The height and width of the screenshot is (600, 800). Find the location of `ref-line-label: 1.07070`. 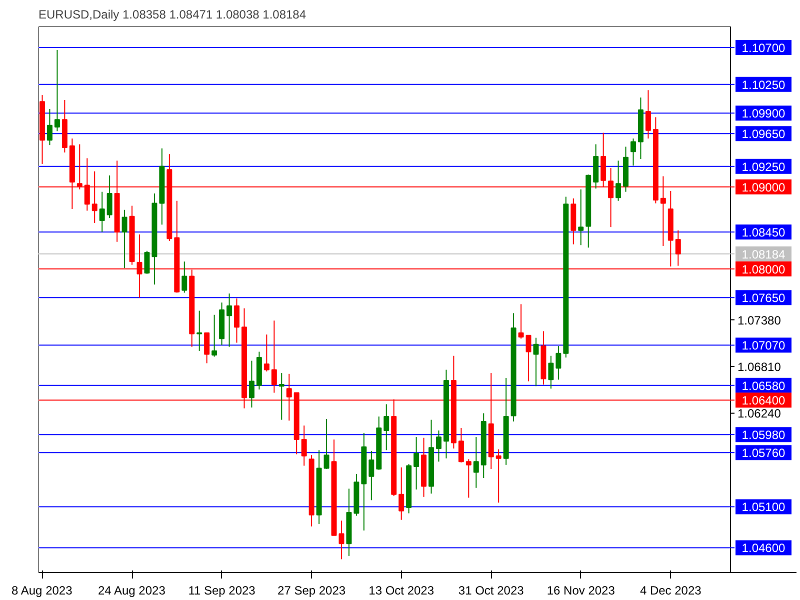

ref-line-label: 1.07070 is located at coordinates (764, 345).